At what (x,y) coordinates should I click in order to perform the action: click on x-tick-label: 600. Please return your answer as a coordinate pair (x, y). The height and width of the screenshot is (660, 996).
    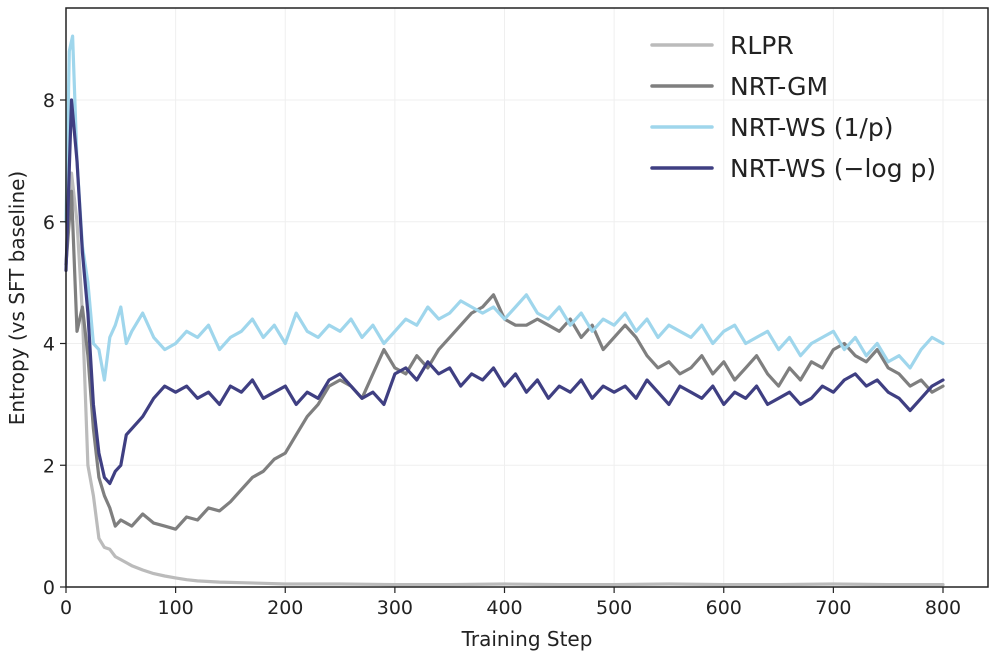
    Looking at the image, I should click on (724, 608).